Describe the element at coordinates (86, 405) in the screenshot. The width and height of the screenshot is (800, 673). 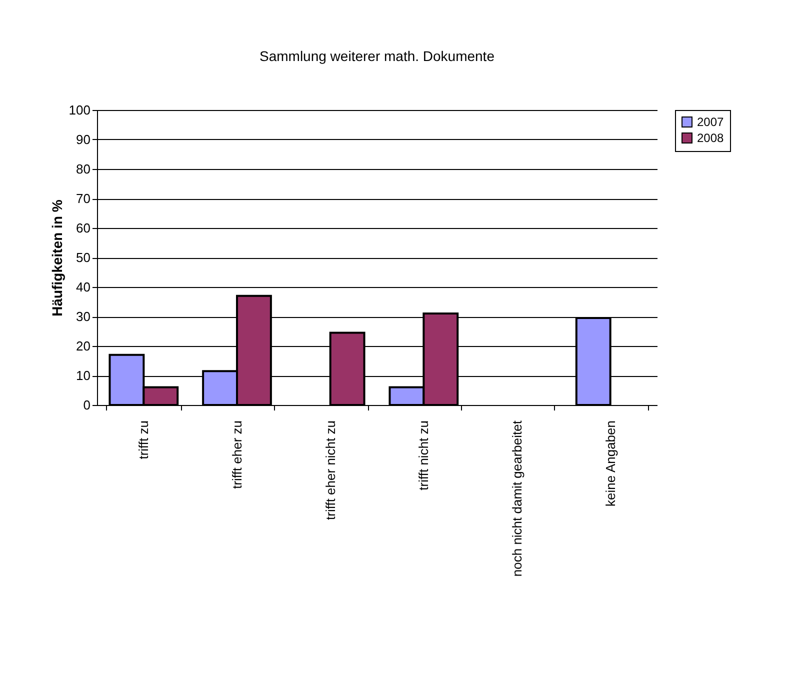
I see `y-tick-label: 0` at that location.